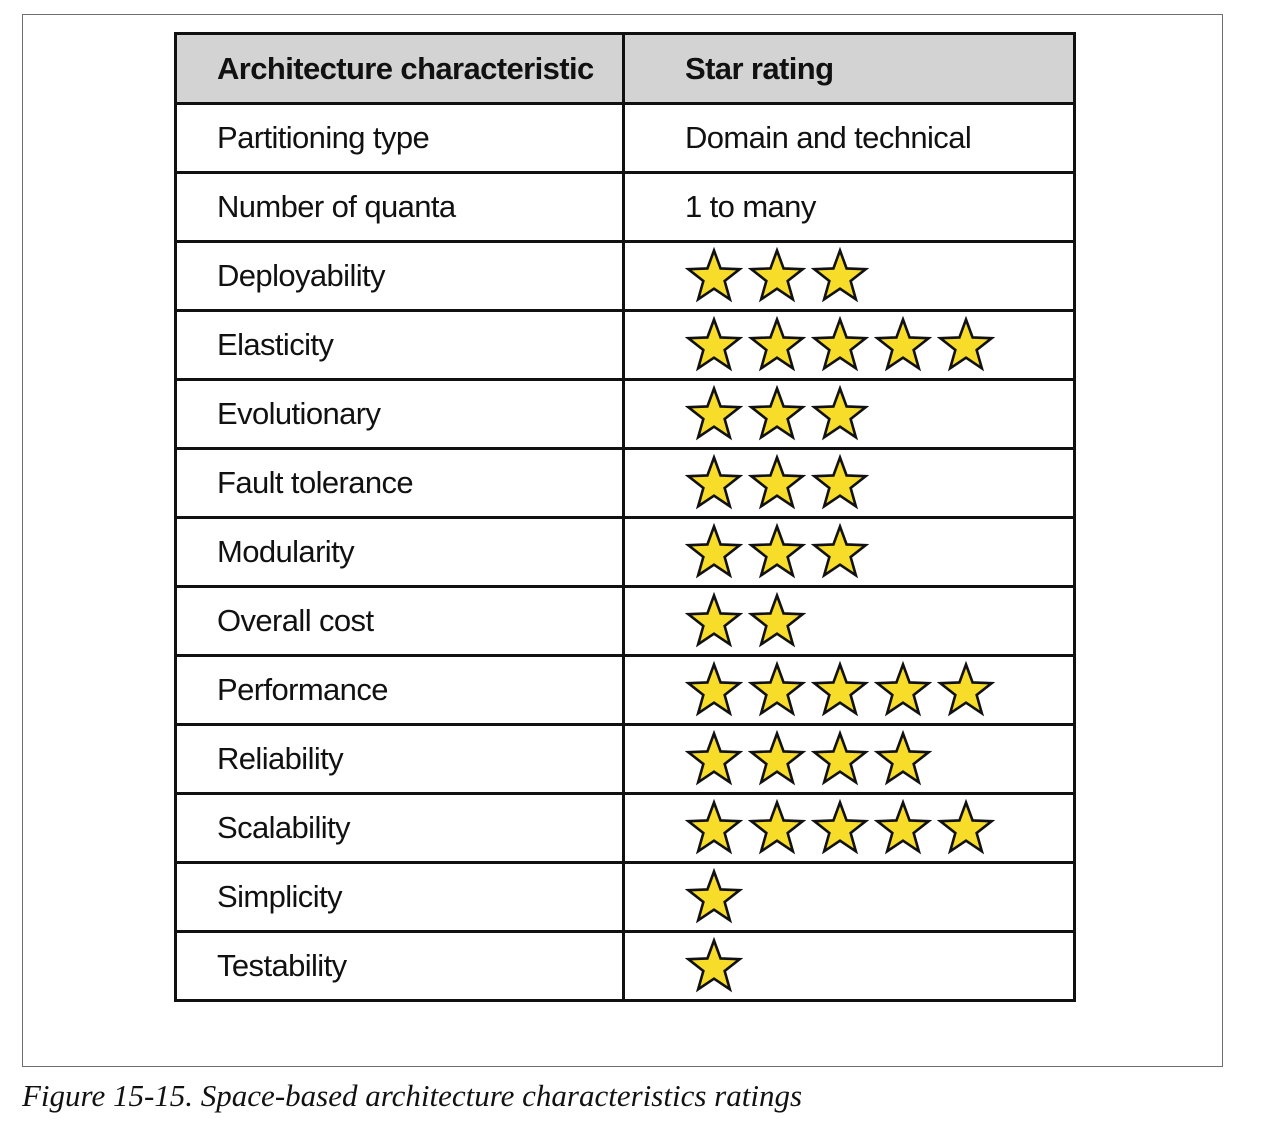 The width and height of the screenshot is (1274, 1124). Describe the element at coordinates (399, 621) in the screenshot. I see `characteristic-cell: Overall cost` at that location.